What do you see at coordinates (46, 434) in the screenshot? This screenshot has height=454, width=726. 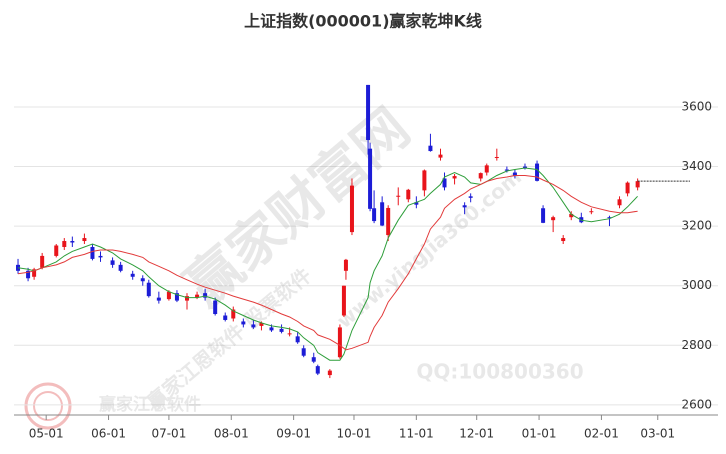 I see `x-tick-label: 05-01` at bounding box center [46, 434].